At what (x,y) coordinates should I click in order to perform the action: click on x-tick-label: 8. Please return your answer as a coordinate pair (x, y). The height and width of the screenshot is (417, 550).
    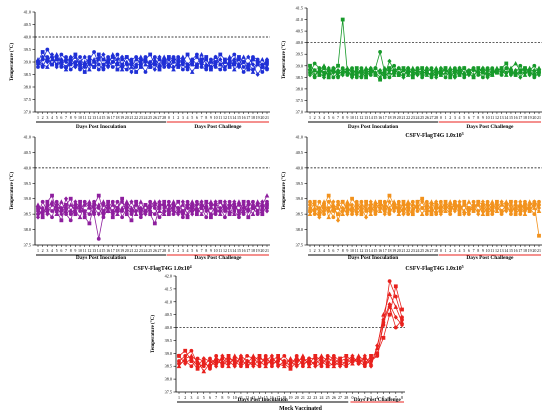
    Looking at the image, I should click on (478, 250).